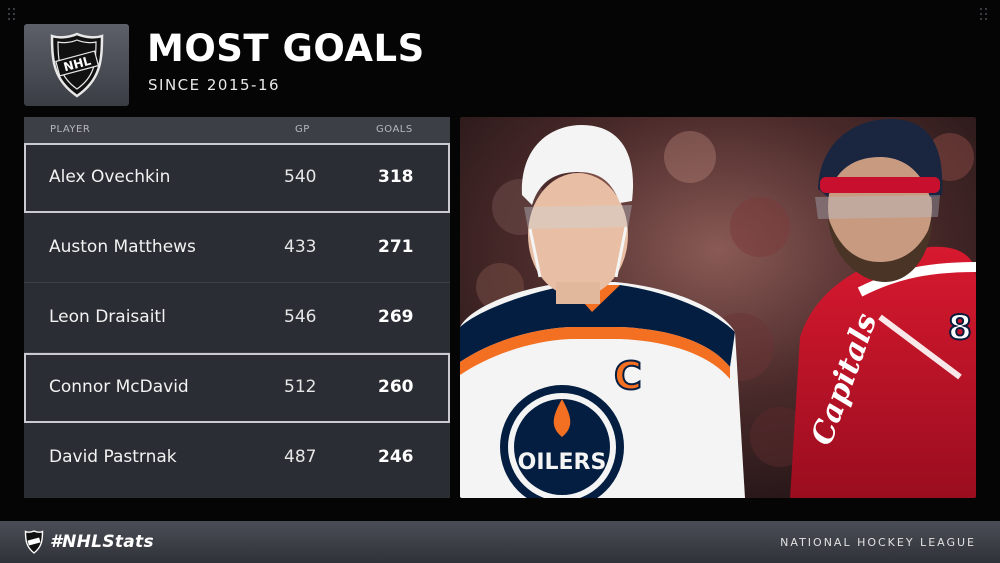 This screenshot has height=563, width=1000. What do you see at coordinates (237, 248) in the screenshot?
I see `table-row: Auston Matthews 433 271` at bounding box center [237, 248].